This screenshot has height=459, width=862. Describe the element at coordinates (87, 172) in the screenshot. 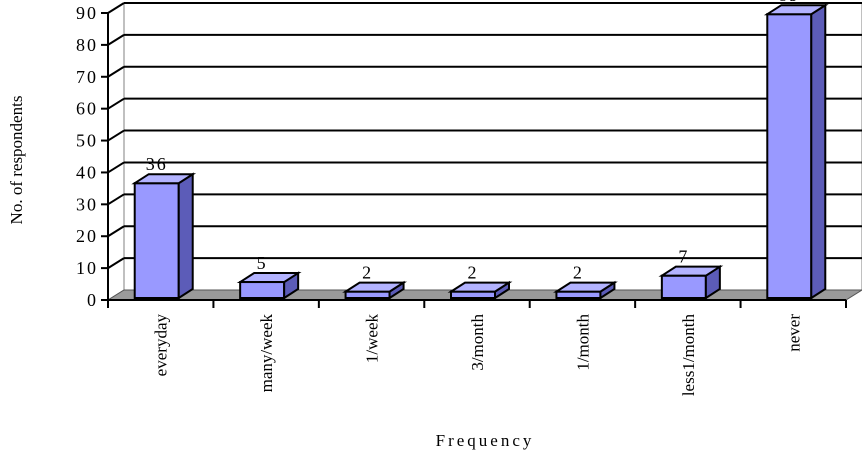

I see `y-tick-label: 40` at that location.